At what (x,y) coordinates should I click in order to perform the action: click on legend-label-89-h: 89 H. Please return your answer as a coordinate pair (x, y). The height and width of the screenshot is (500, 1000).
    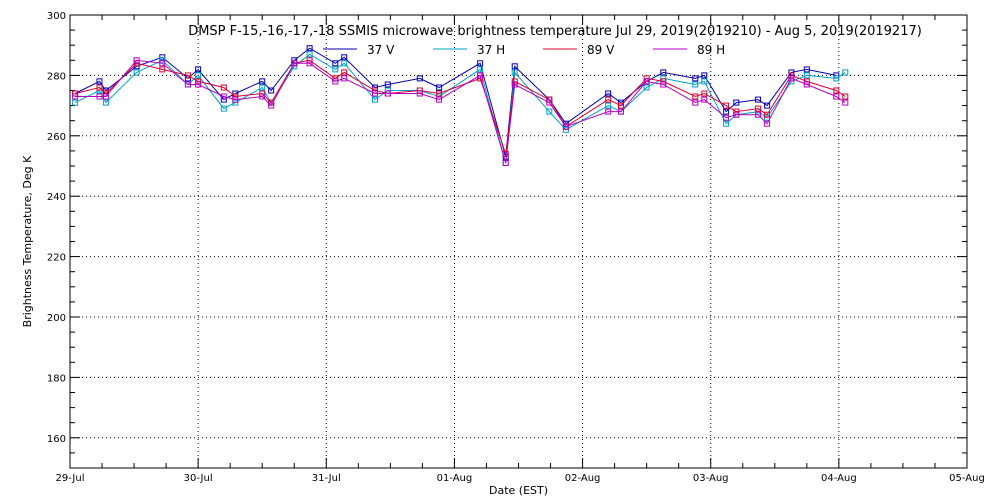
    Looking at the image, I should click on (711, 50).